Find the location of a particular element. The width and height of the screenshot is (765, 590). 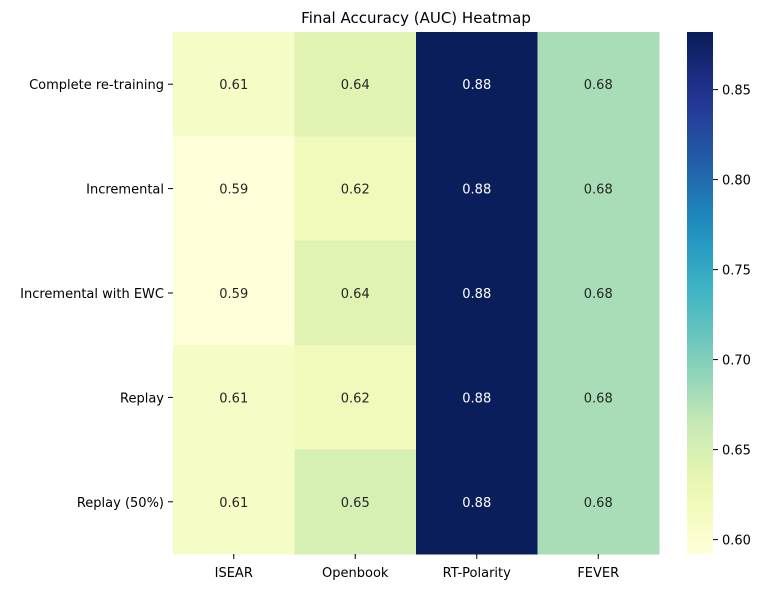

x-tick-label: RT-Polarity is located at coordinates (477, 573).